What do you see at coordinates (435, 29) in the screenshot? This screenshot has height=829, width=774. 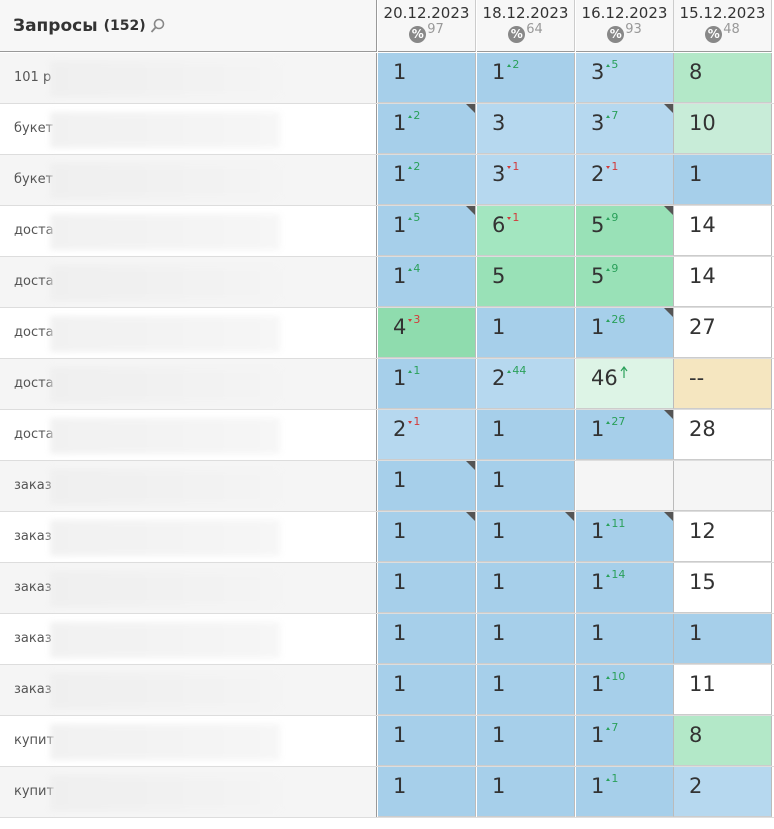 I see `percent-value: 97` at bounding box center [435, 29].